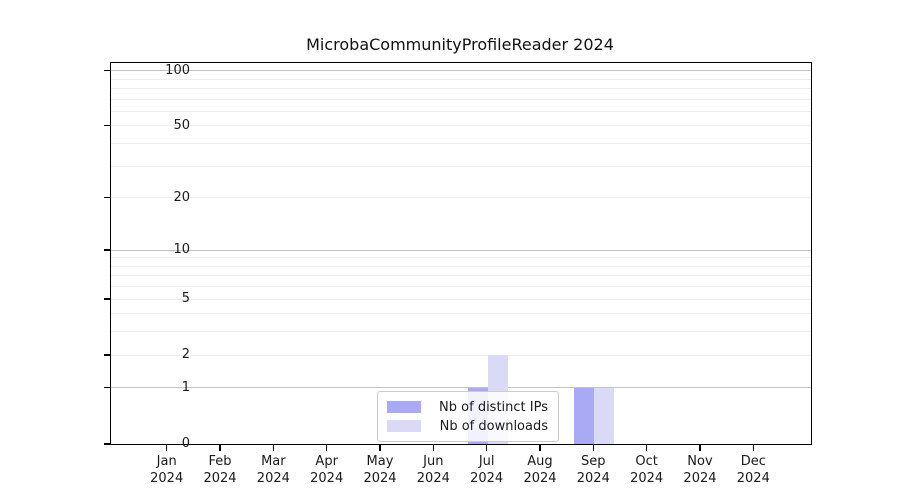  I want to click on x-tick-label: Apr 2024, so click(327, 470).